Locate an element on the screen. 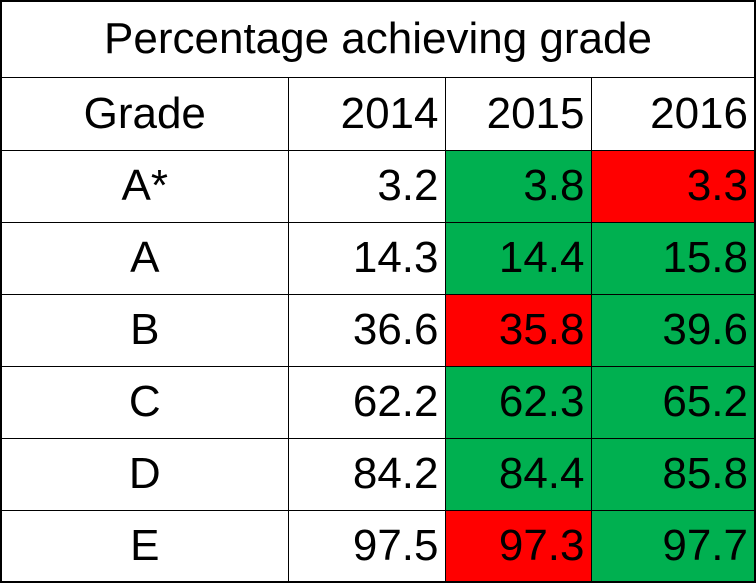 The width and height of the screenshot is (756, 583). grade-cell: C is located at coordinates (144, 402).